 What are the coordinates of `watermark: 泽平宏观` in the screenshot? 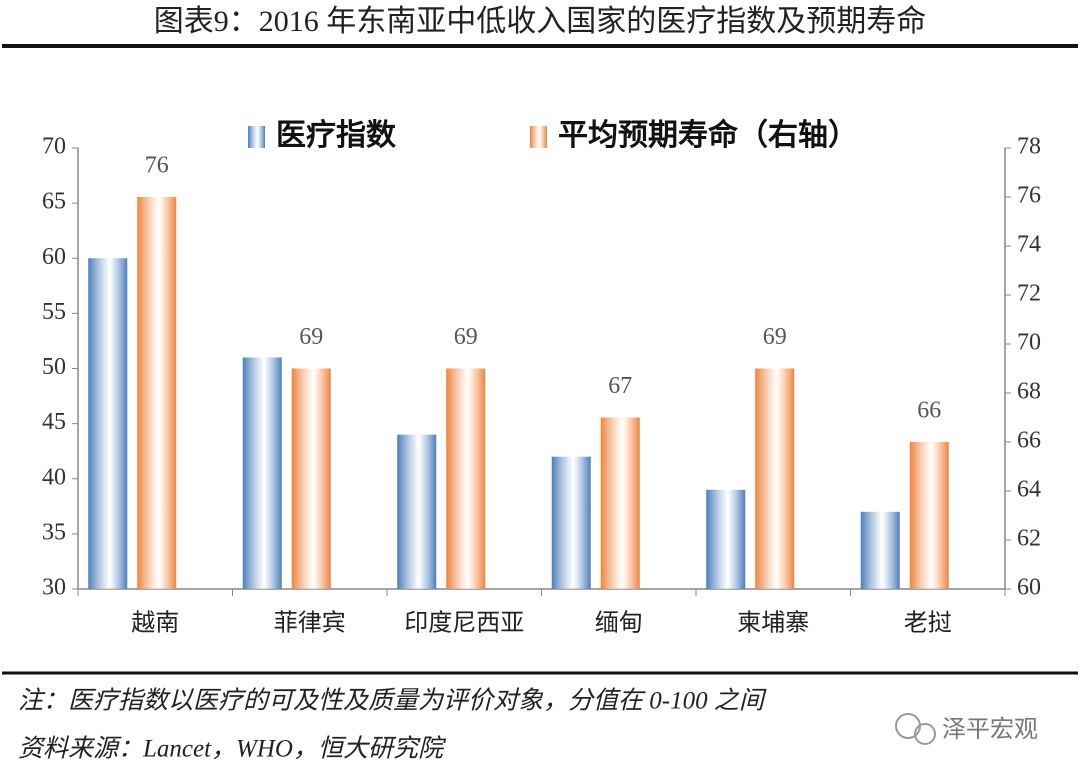 It's located at (966, 729).